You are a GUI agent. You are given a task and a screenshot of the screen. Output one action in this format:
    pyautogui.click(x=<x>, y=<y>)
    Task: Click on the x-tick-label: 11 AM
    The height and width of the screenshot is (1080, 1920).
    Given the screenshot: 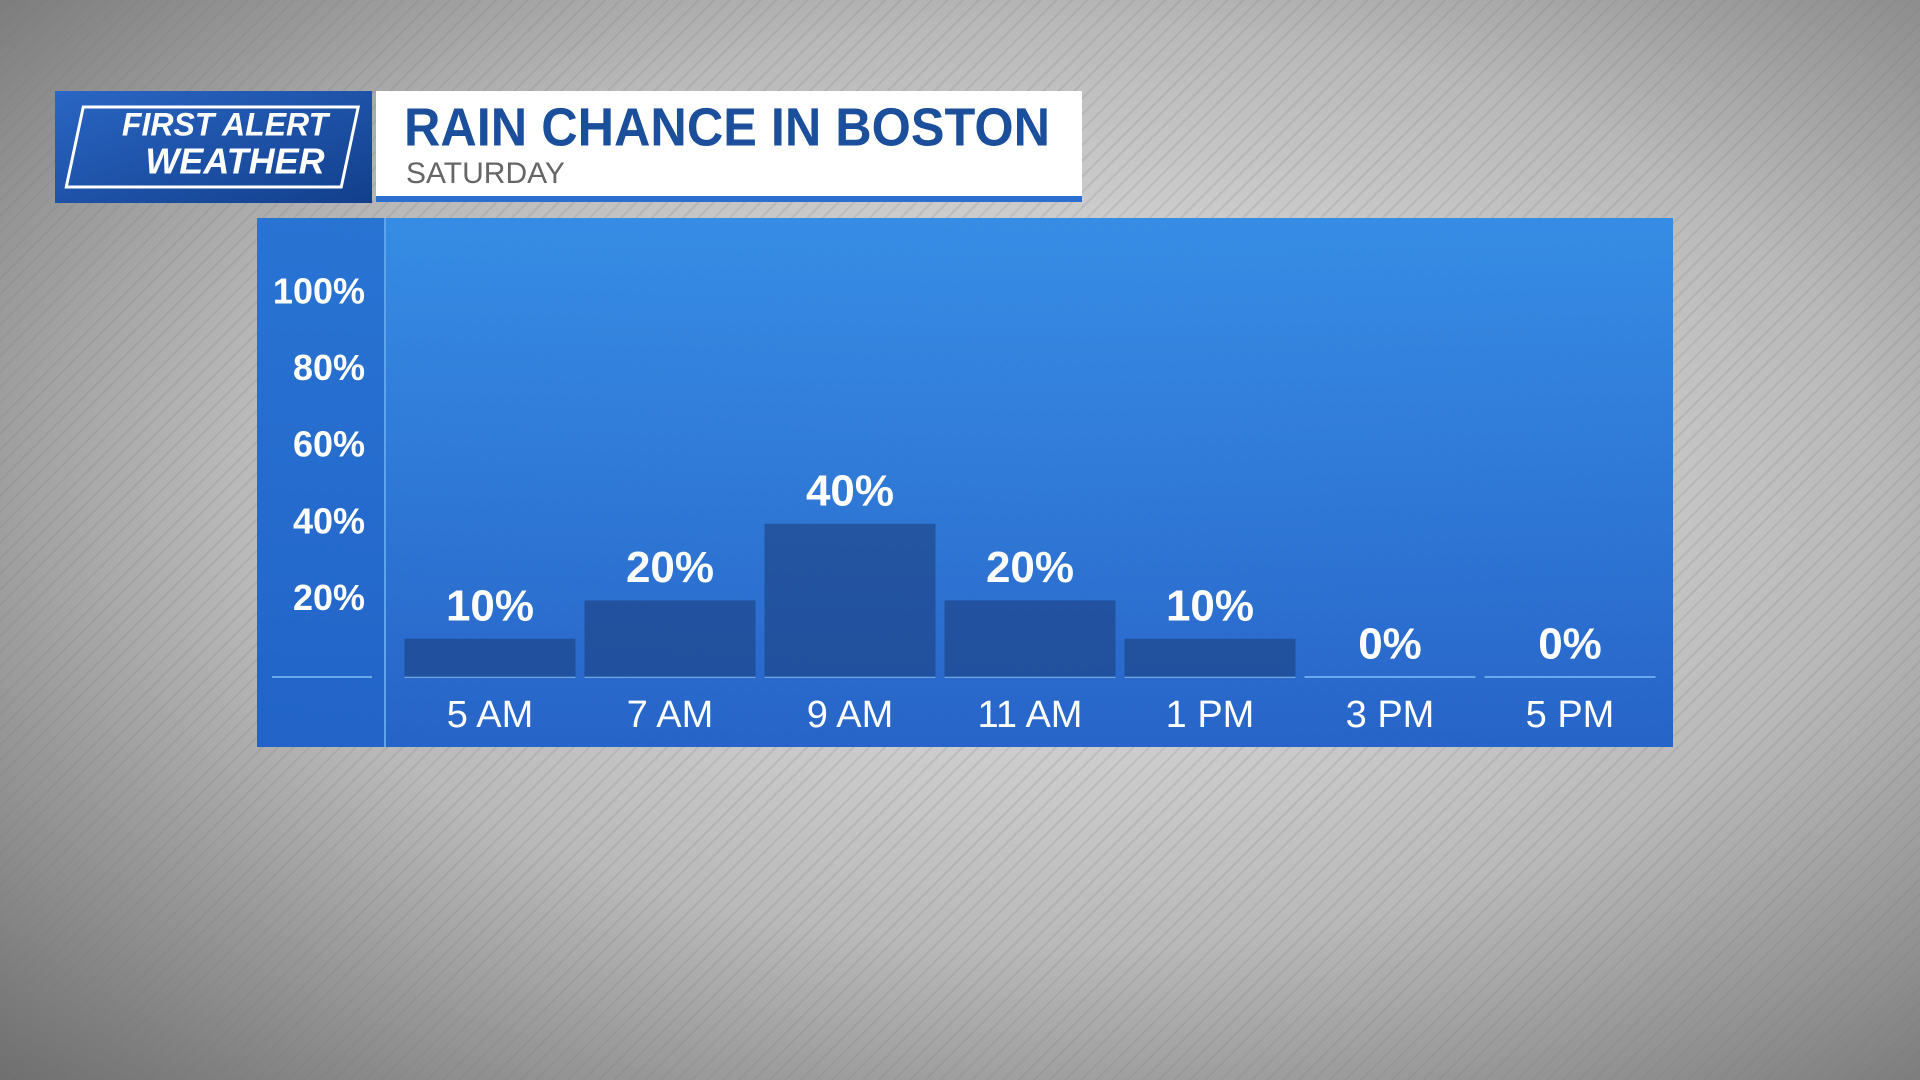 What is the action you would take?
    pyautogui.click(x=1030, y=715)
    